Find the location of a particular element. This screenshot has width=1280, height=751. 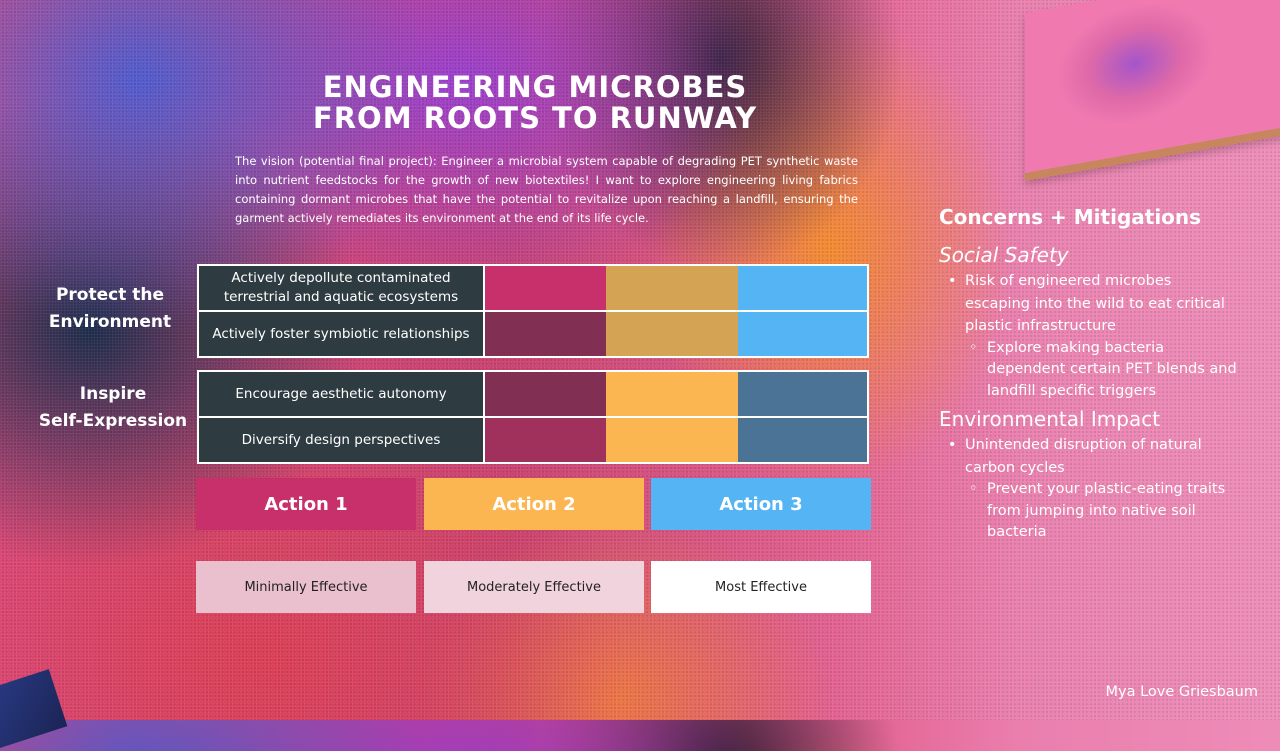

legend-minimally-effective: Minimally Effective is located at coordinates (306, 587).